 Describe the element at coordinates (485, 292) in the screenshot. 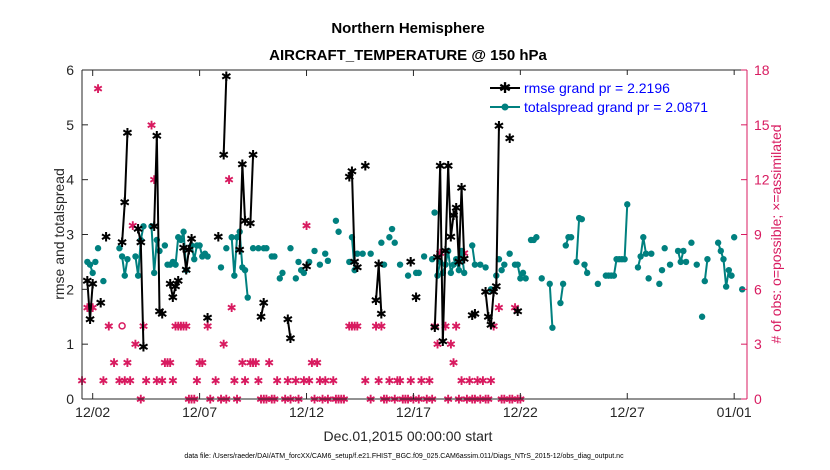

I see `rmse-point-24-0: ✱` at that location.